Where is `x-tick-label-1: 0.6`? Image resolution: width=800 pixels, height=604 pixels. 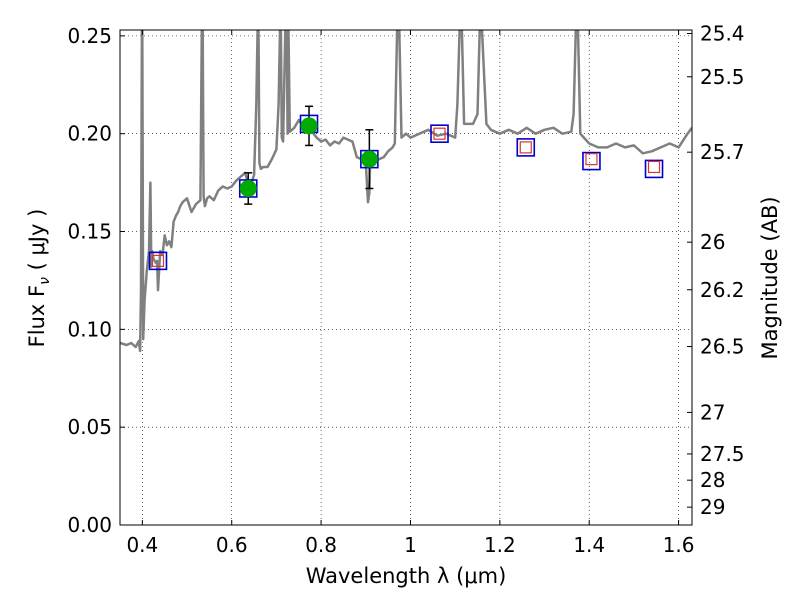
x-tick-label-1: 0.6 is located at coordinates (232, 545).